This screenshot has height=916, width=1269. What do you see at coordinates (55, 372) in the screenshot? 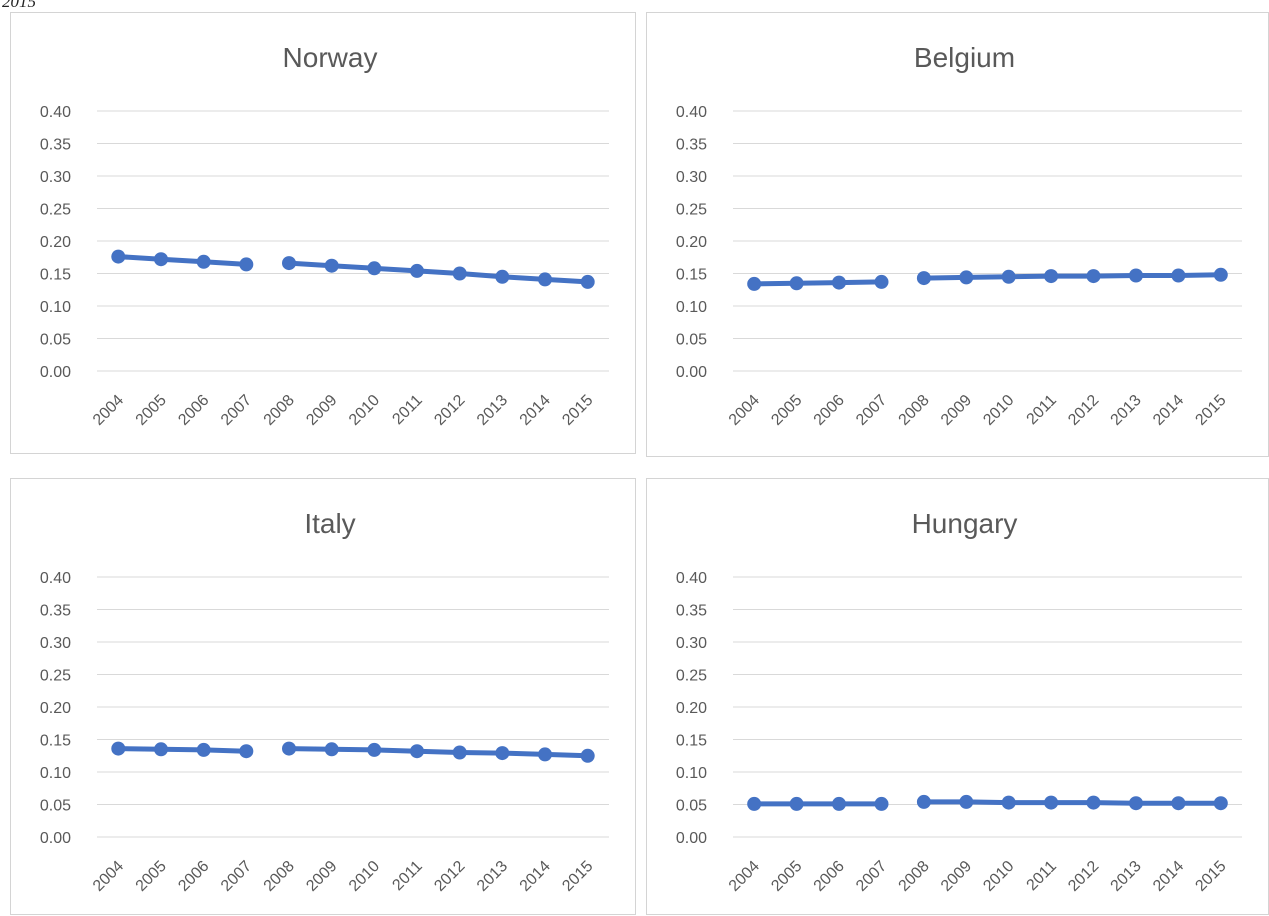
I see `y-tick-label: 0.00` at bounding box center [55, 372].